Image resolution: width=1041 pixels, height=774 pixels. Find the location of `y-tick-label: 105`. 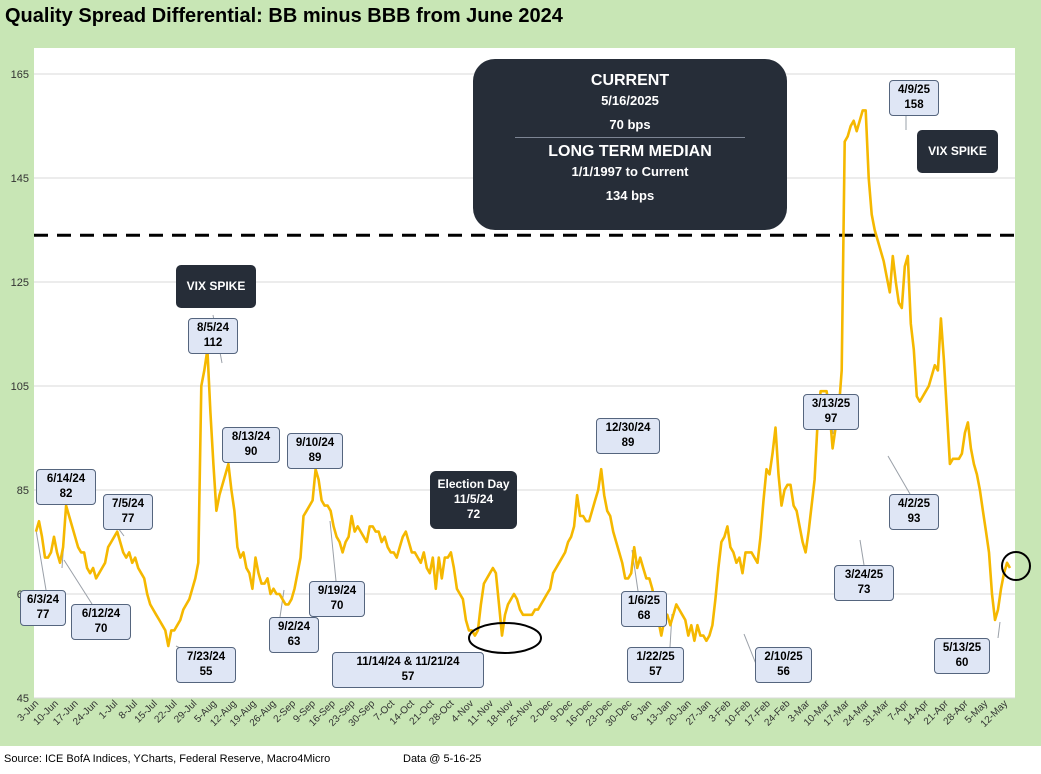

y-tick-label: 105 is located at coordinates (20, 387).